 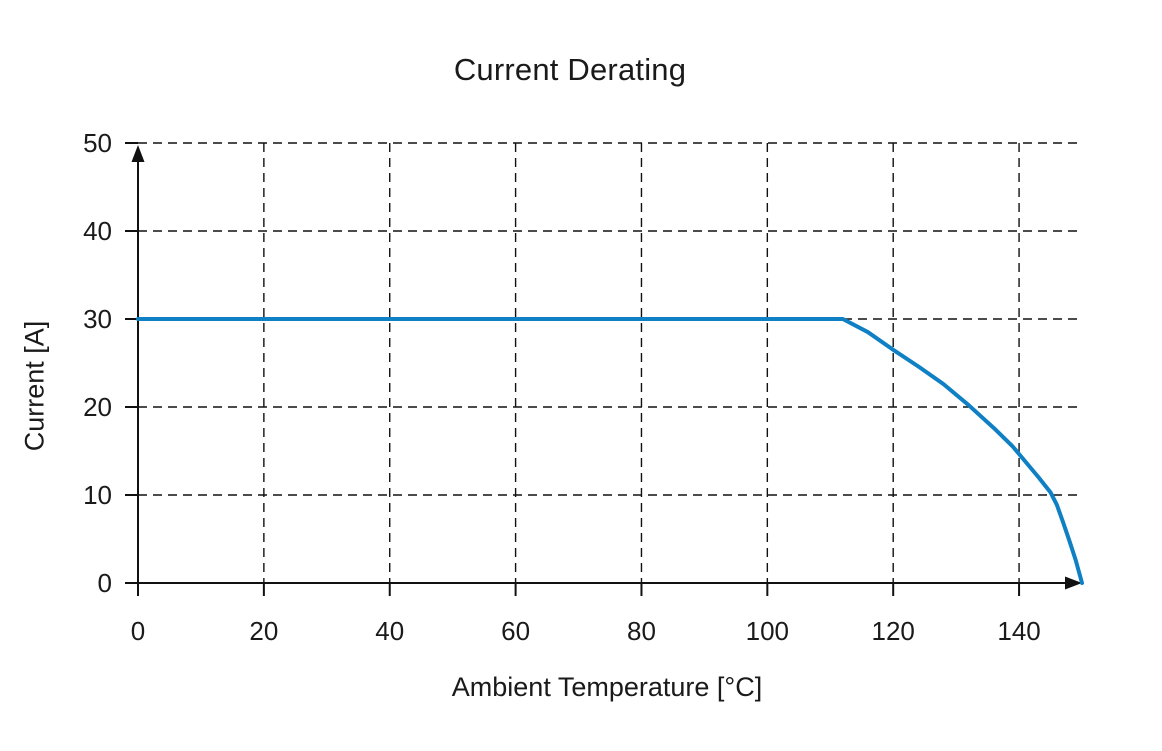 What do you see at coordinates (570, 69) in the screenshot?
I see `chart-title: Current Derating` at bounding box center [570, 69].